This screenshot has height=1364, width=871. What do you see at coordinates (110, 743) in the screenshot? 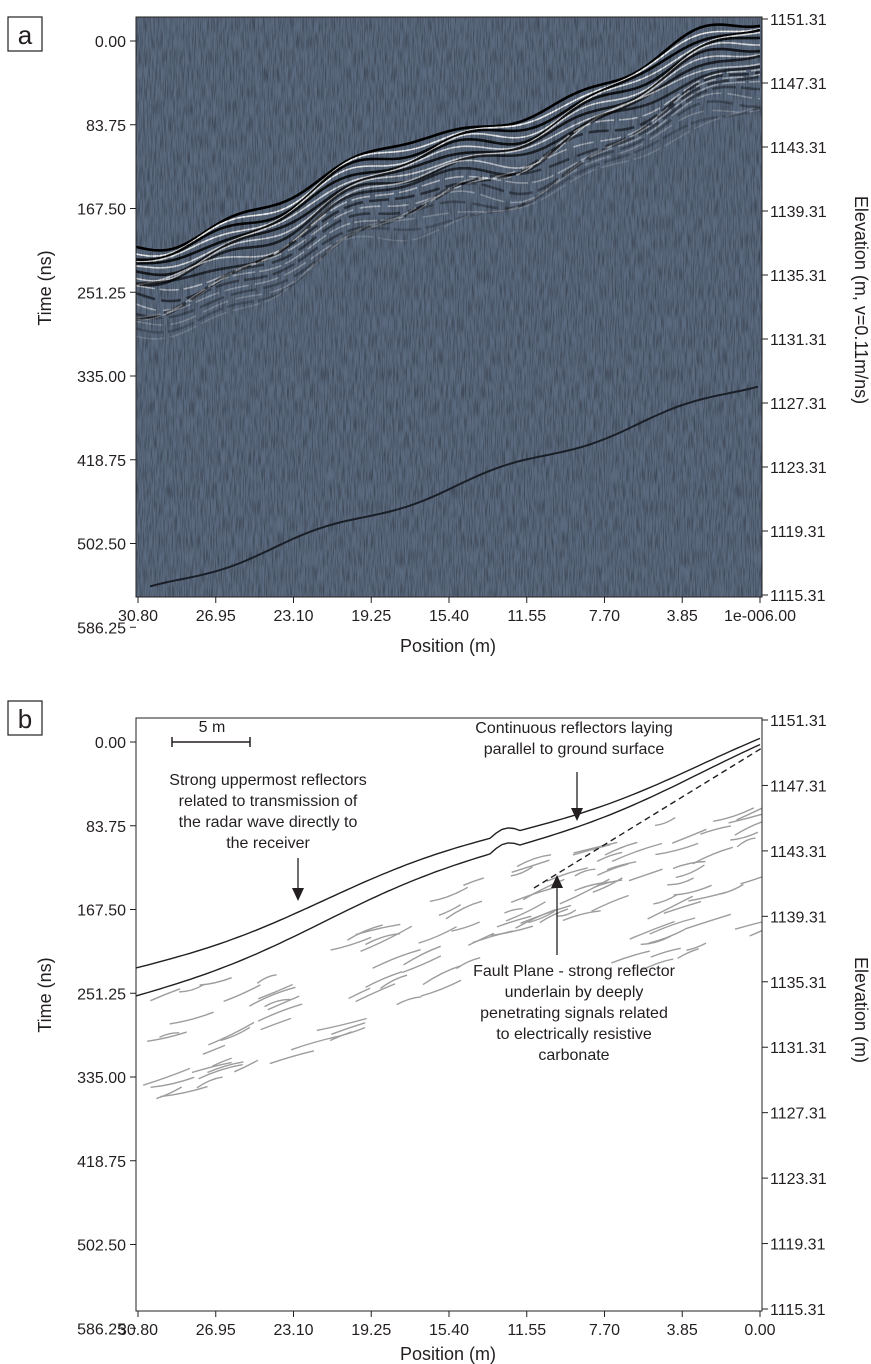
I see `time-tick-label: 0.00` at bounding box center [110, 743].